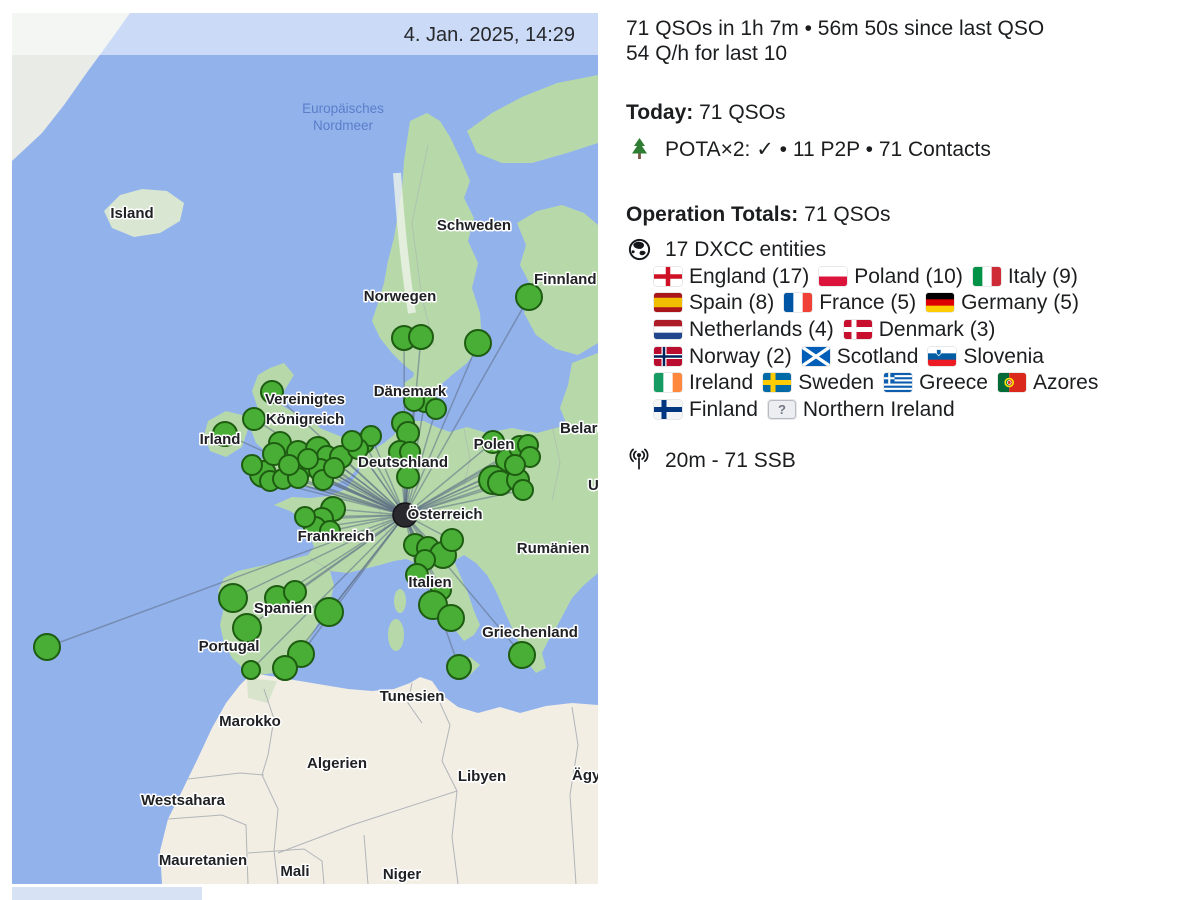  Describe the element at coordinates (868, 303) in the screenshot. I see `country-label: France (5)` at that location.